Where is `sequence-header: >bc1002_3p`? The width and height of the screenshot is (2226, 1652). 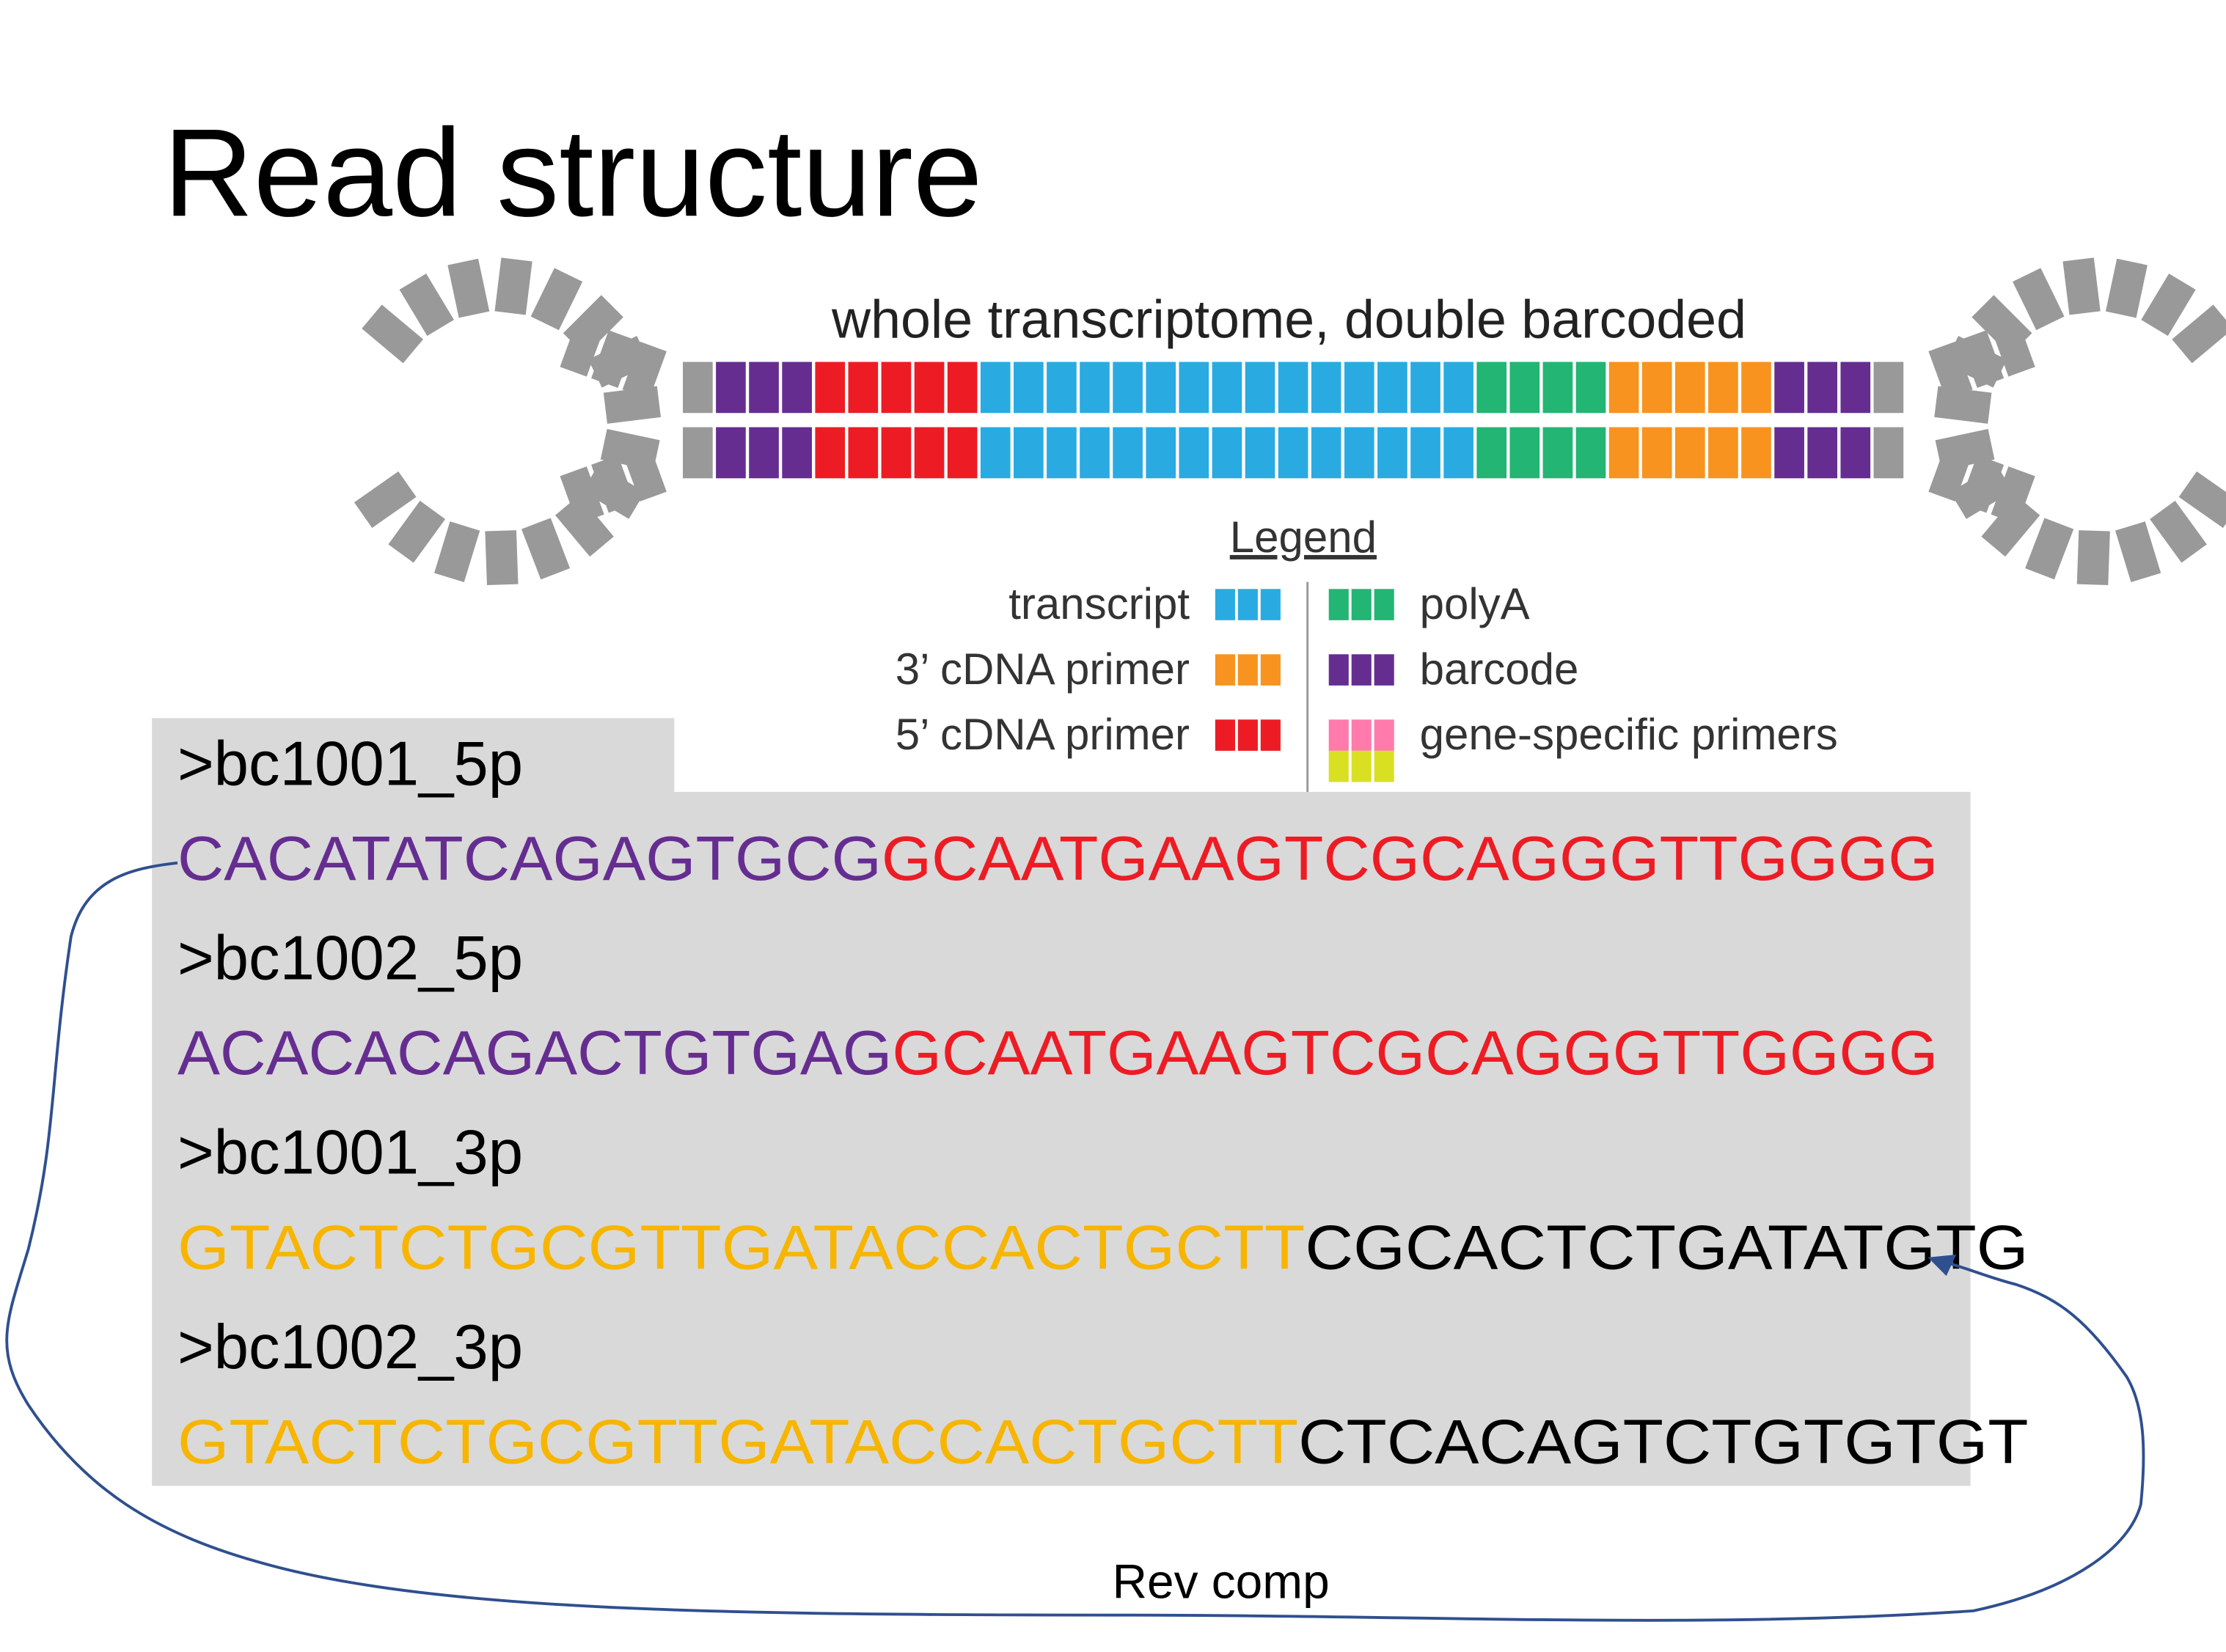 sequence-header: >bc1002_3p is located at coordinates (350, 1347).